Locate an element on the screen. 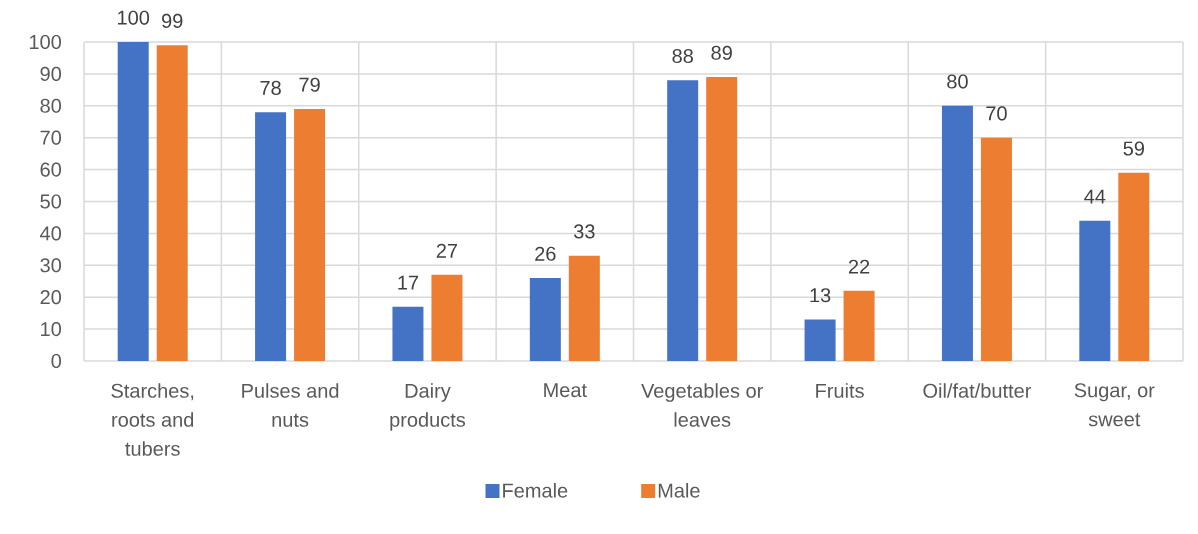 The width and height of the screenshot is (1198, 534). x-tick-label: Pulses and nuts is located at coordinates (290, 405).